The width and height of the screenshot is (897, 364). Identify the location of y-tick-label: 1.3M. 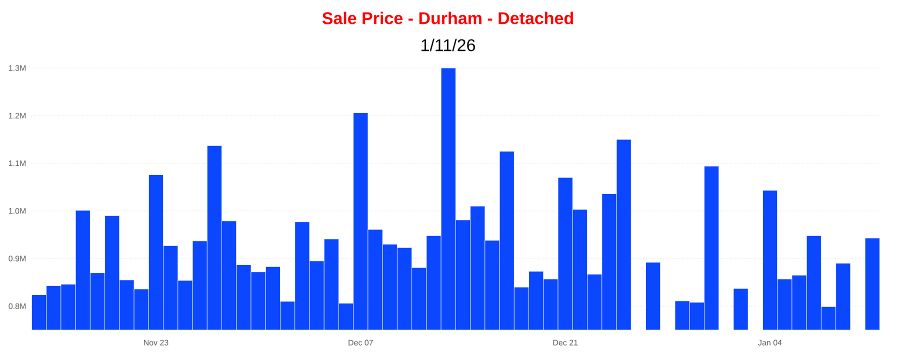
(17, 68).